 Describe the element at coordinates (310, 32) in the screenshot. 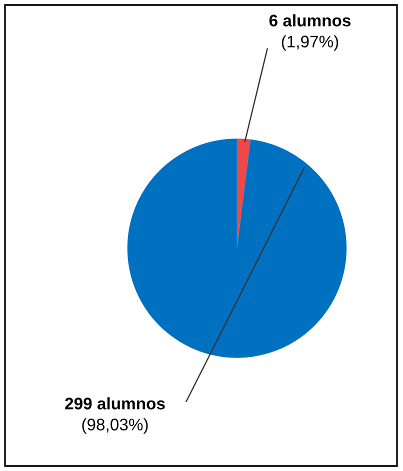

I see `data-label: 6 alumnos (1,97%)` at that location.